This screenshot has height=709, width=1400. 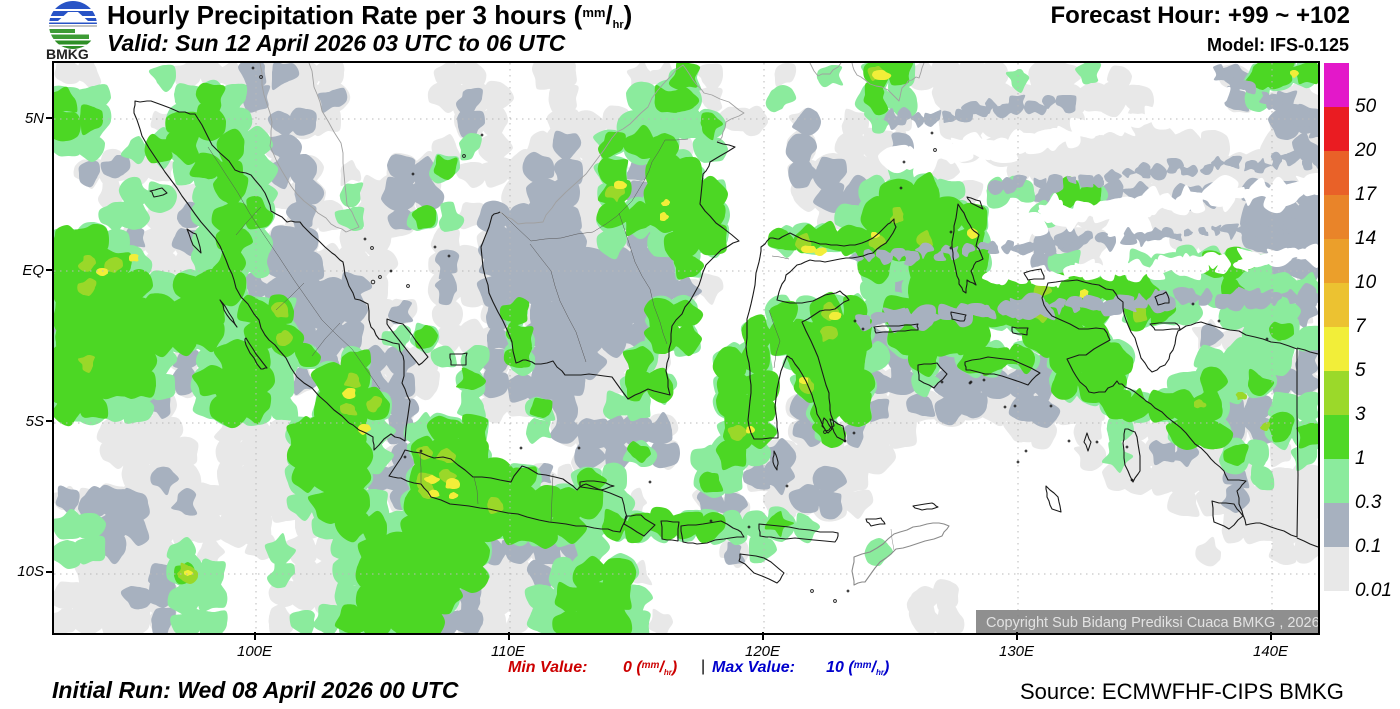 I want to click on svg-text: BMKG, so click(x=67, y=53).